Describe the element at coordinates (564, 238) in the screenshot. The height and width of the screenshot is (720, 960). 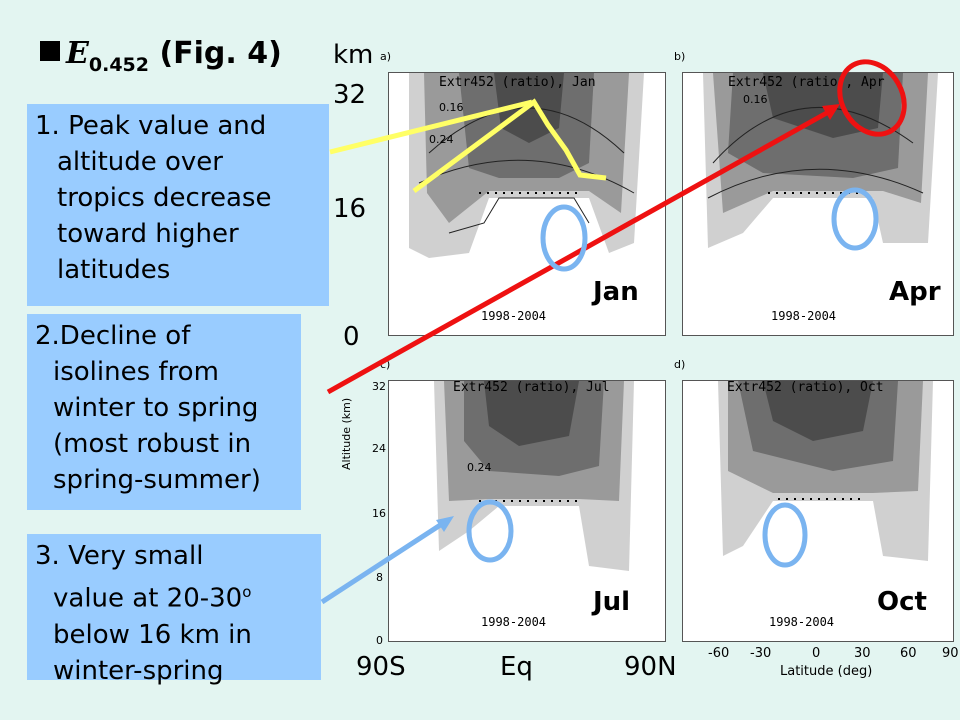
I see `blue-highlight-ellipse-jan` at that location.